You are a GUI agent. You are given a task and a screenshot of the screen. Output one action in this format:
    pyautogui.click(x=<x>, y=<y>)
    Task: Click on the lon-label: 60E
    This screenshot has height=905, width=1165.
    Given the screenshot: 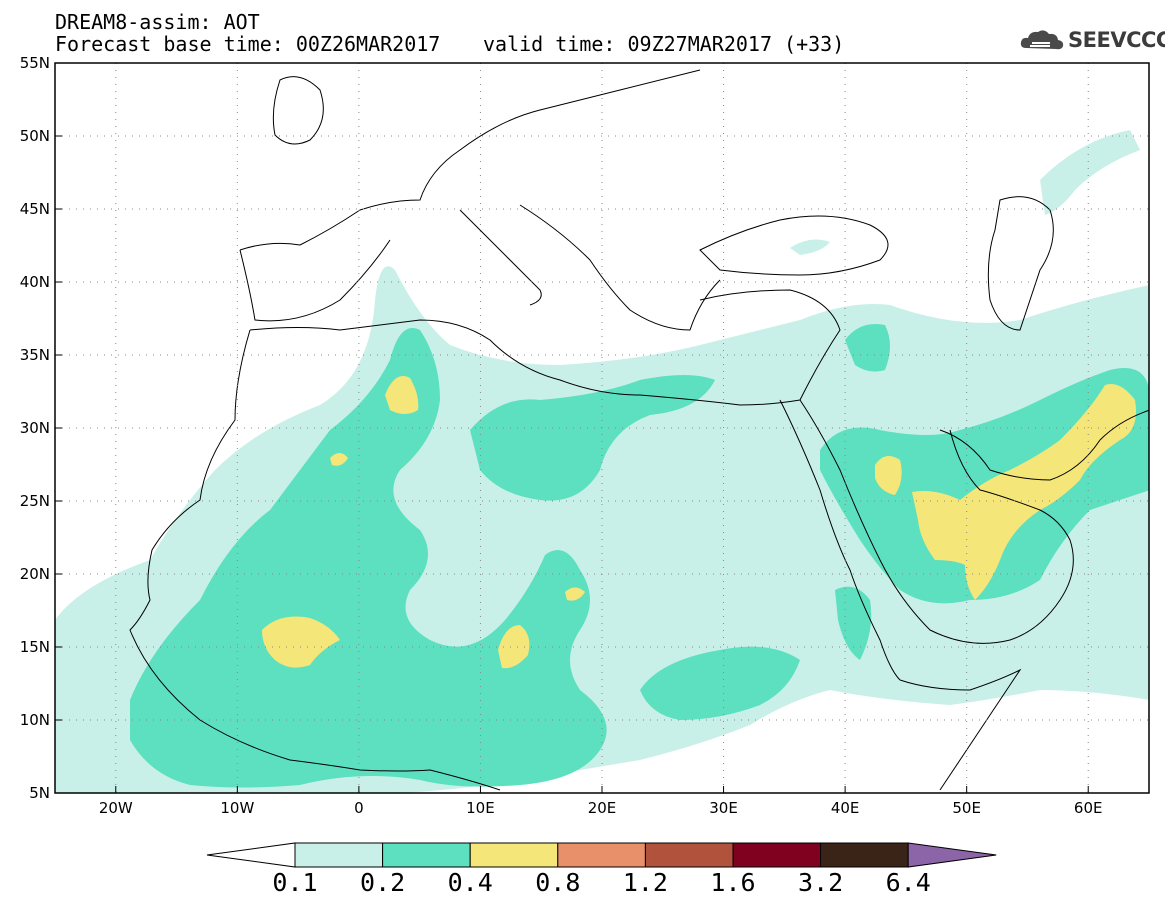 What is the action you would take?
    pyautogui.click(x=1088, y=808)
    